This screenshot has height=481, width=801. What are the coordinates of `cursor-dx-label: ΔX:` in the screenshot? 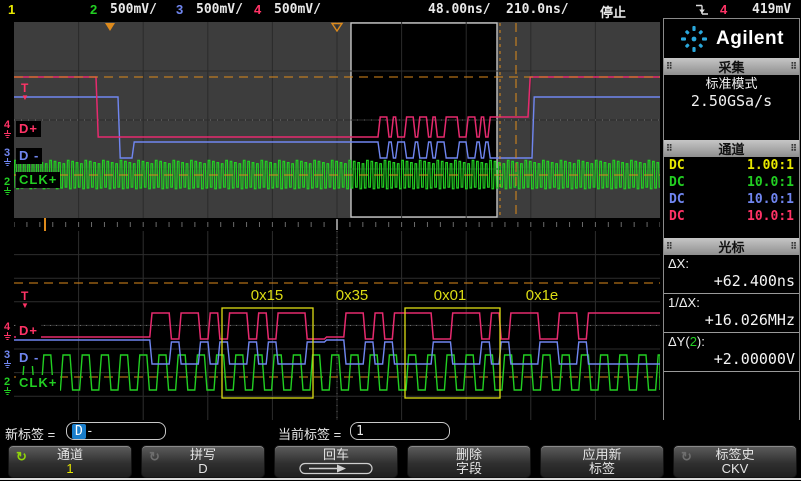 It's located at (678, 263).